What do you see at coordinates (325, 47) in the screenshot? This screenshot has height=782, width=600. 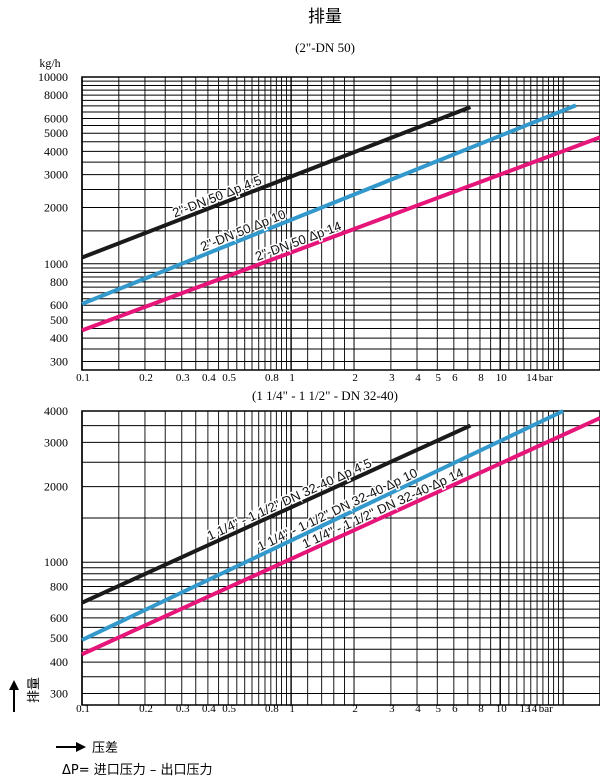 I see `chart-subtitle: (2"-DN 50)` at bounding box center [325, 47].